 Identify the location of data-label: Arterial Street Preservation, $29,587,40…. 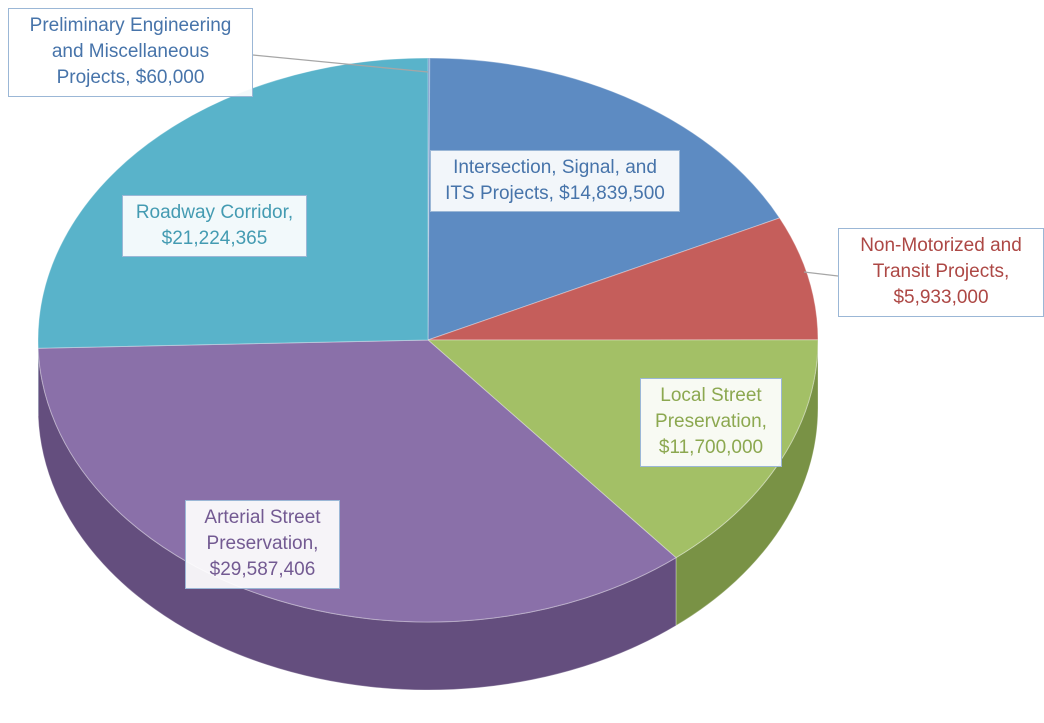
(262, 544).